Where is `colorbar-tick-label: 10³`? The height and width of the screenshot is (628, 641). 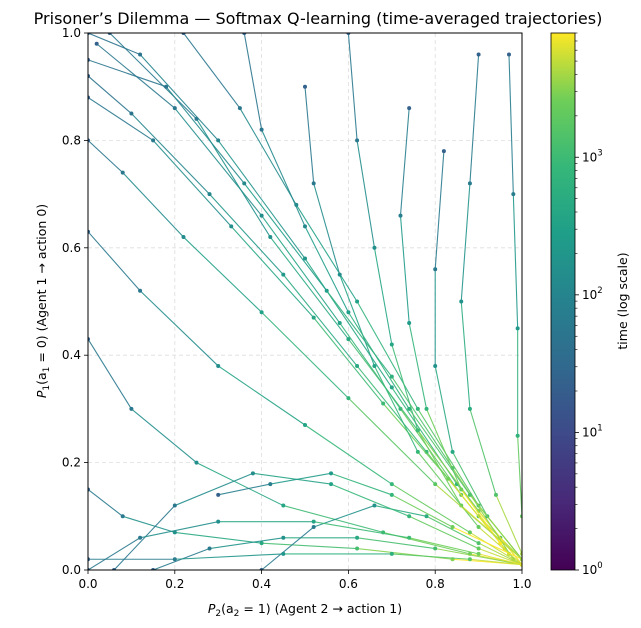 colorbar-tick-label: 10³ is located at coordinates (592, 156).